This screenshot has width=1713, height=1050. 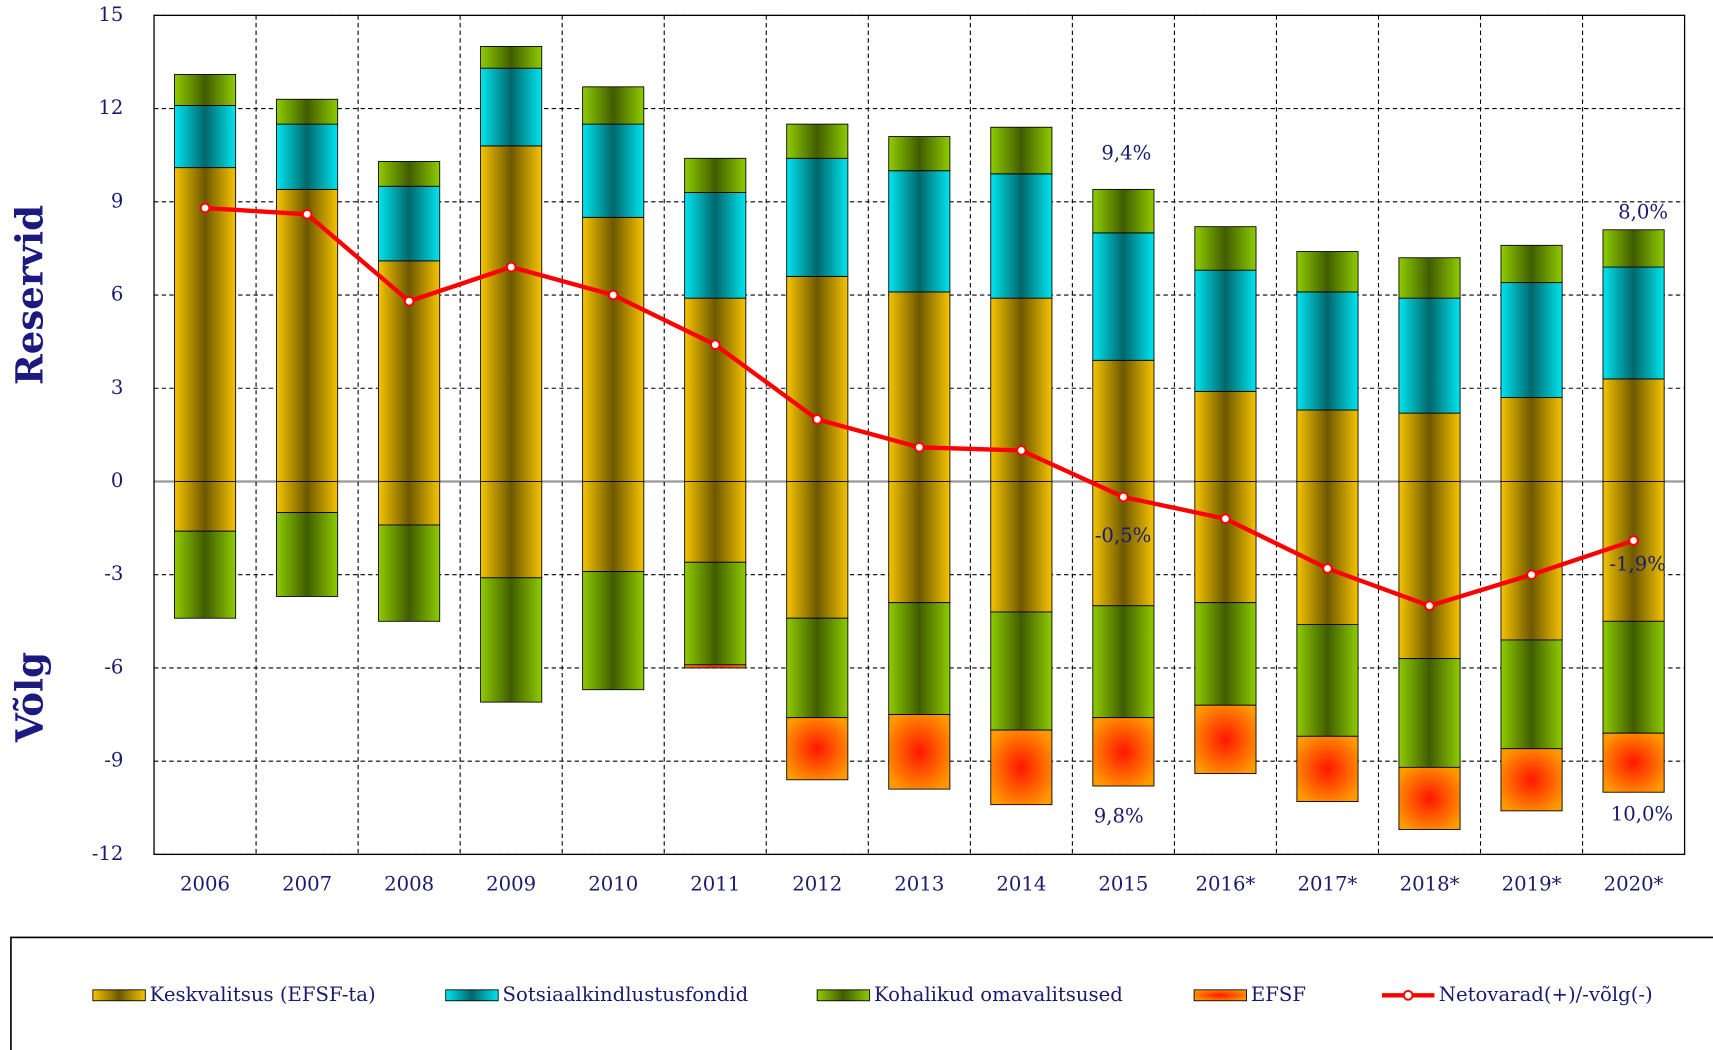 I want to click on x-tick-label: 2010, so click(x=613, y=883).